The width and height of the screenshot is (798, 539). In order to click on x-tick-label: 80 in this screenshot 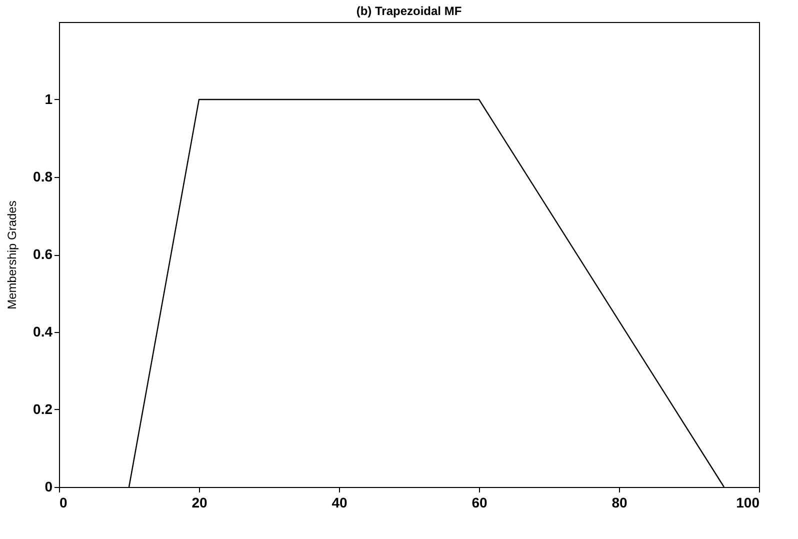, I will do `click(620, 502)`.